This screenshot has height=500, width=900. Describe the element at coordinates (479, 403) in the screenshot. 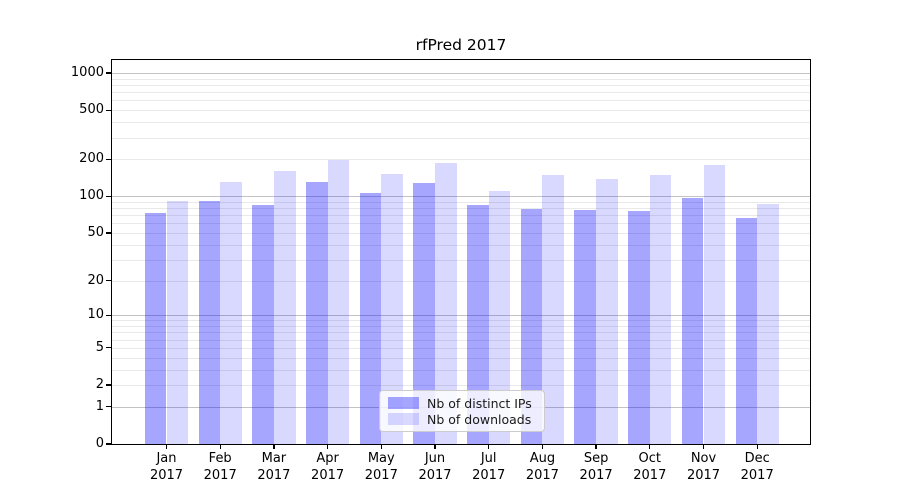

I see `legend-label-distinct-ips: Nb of distinct IPs` at that location.